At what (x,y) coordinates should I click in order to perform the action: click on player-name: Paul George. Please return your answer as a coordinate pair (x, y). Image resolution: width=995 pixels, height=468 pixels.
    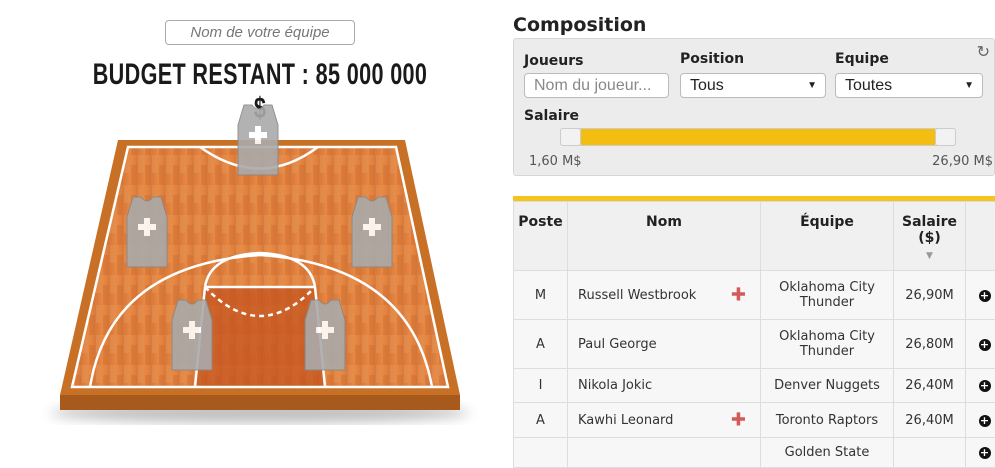
    Looking at the image, I should click on (617, 344).